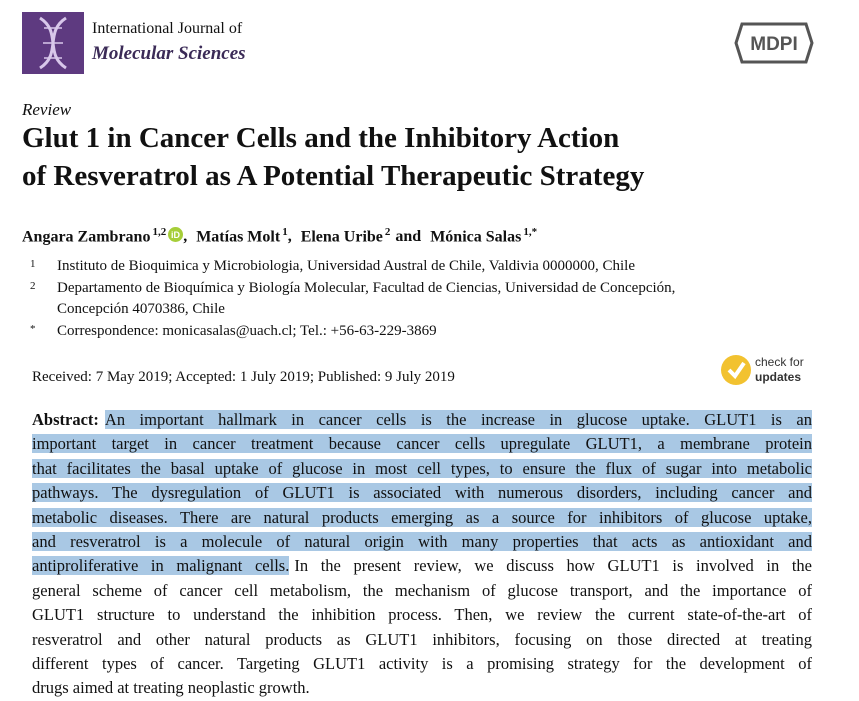  What do you see at coordinates (86, 237) in the screenshot?
I see `author: Angara Zambrano` at bounding box center [86, 237].